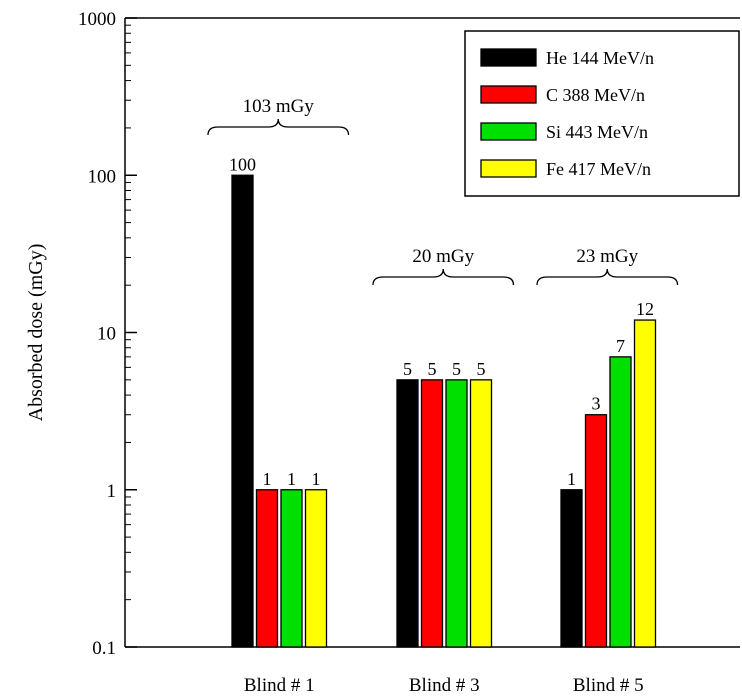 The image size is (742, 700). What do you see at coordinates (598, 169) in the screenshot?
I see `legend-label: Fe 417 MeV/n` at bounding box center [598, 169].